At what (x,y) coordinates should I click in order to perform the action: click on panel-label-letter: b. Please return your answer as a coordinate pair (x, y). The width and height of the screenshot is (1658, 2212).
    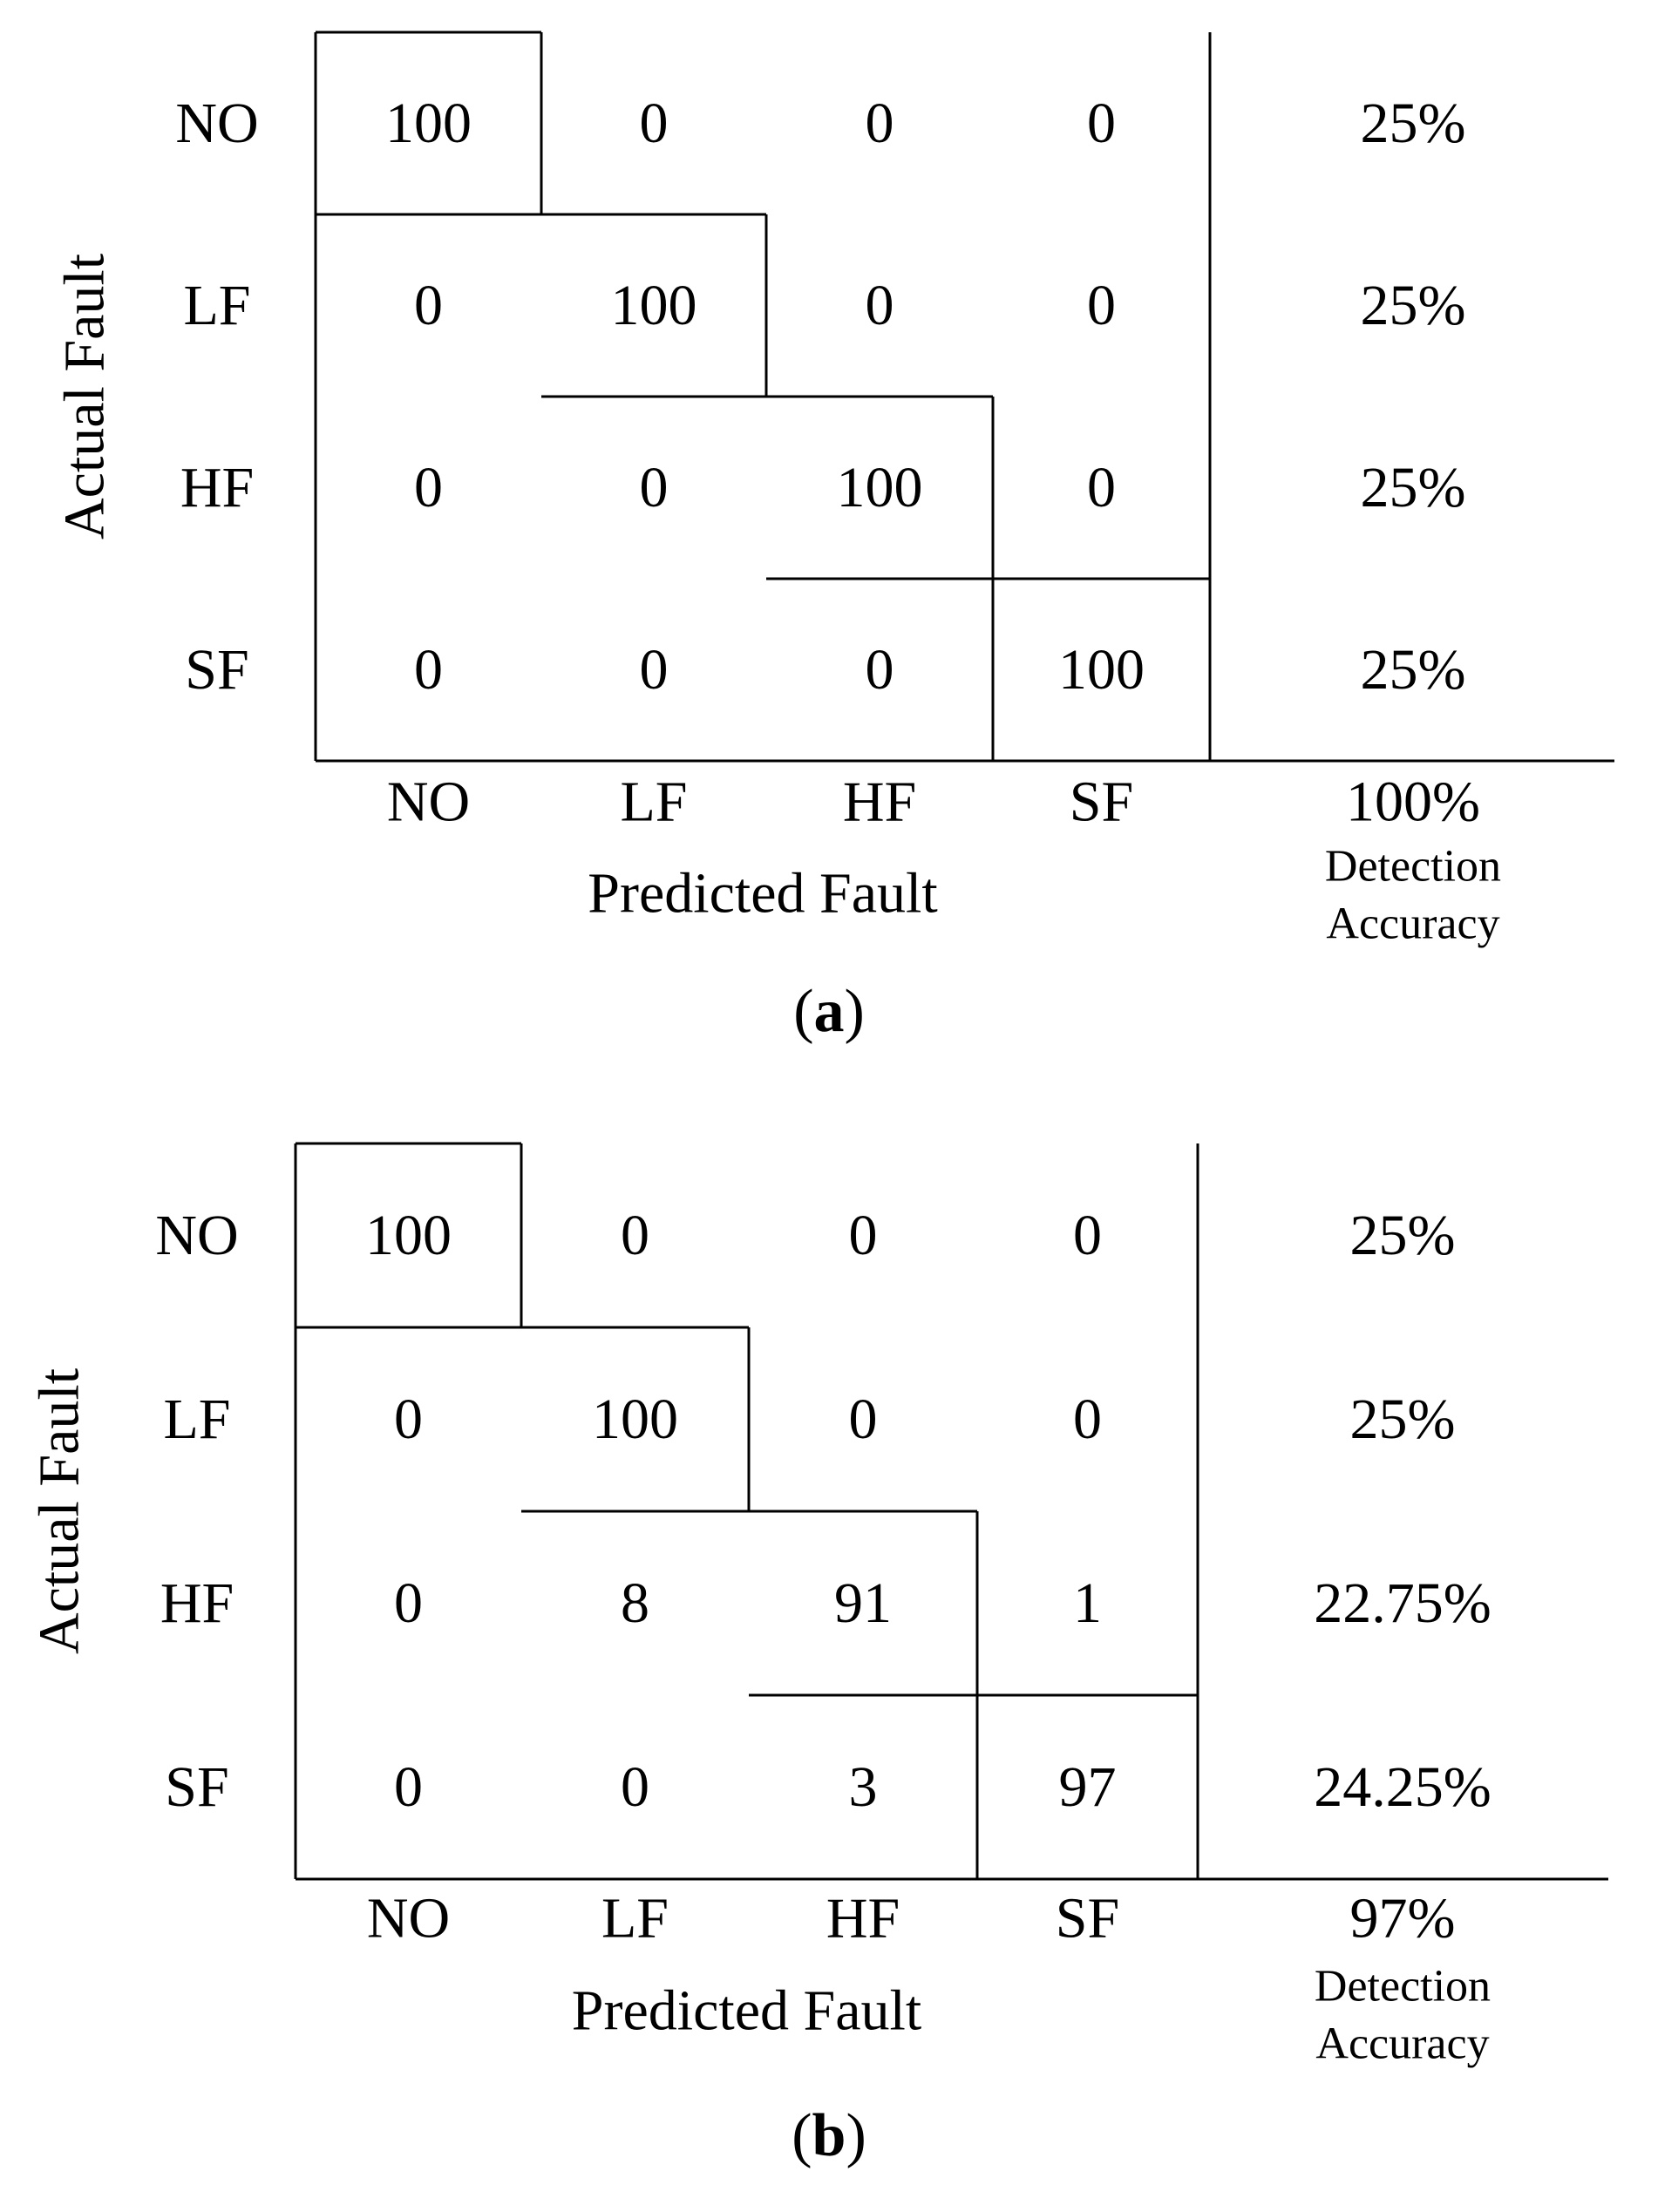
    Looking at the image, I should click on (829, 2135).